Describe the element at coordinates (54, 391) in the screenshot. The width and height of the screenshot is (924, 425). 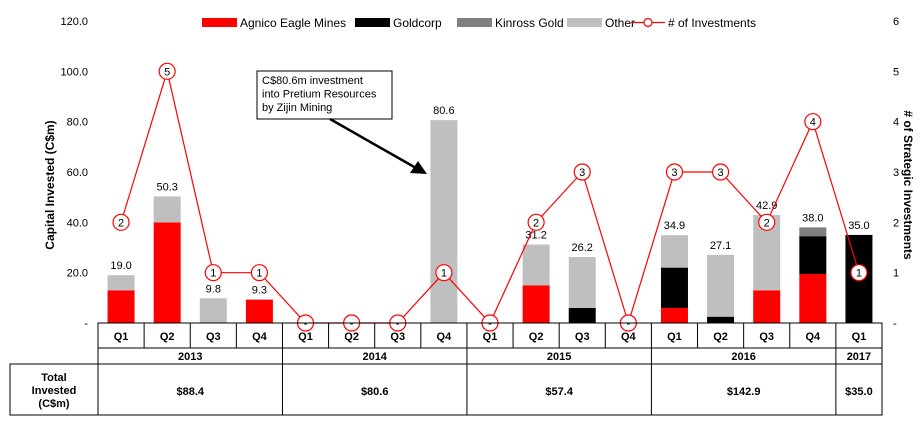
I see `totals-row-label: Invested` at that location.